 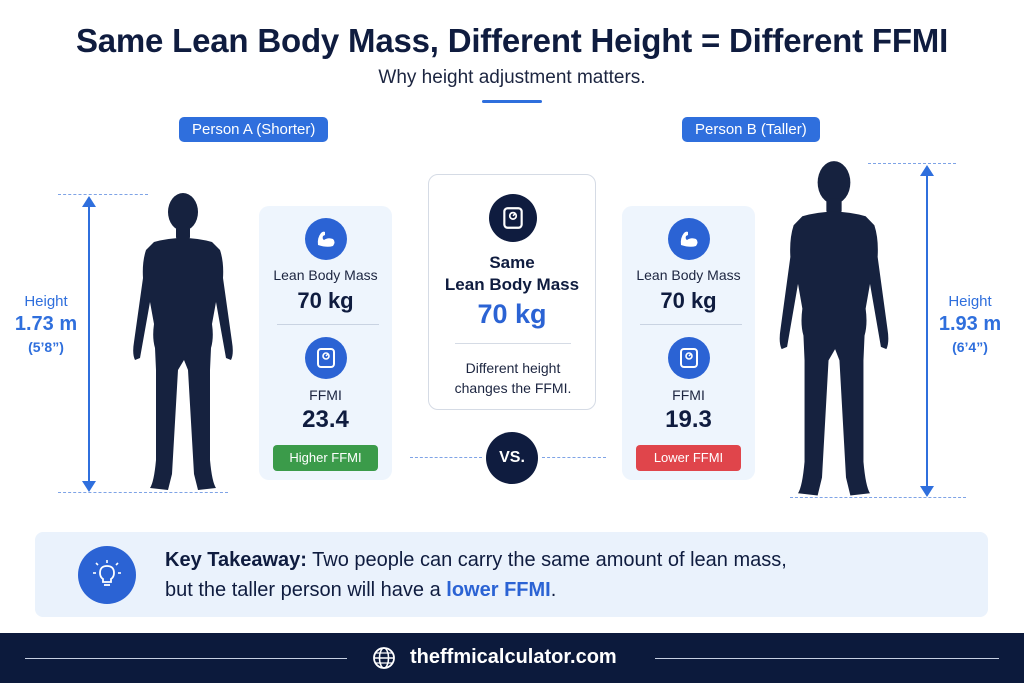 What do you see at coordinates (751, 129) in the screenshot?
I see `person-b-tag: Person B (Taller)` at bounding box center [751, 129].